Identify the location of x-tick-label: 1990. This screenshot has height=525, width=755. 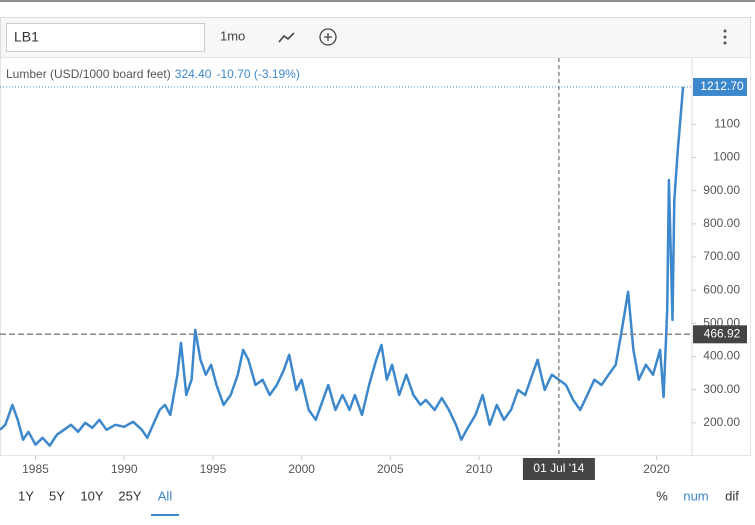
(124, 469).